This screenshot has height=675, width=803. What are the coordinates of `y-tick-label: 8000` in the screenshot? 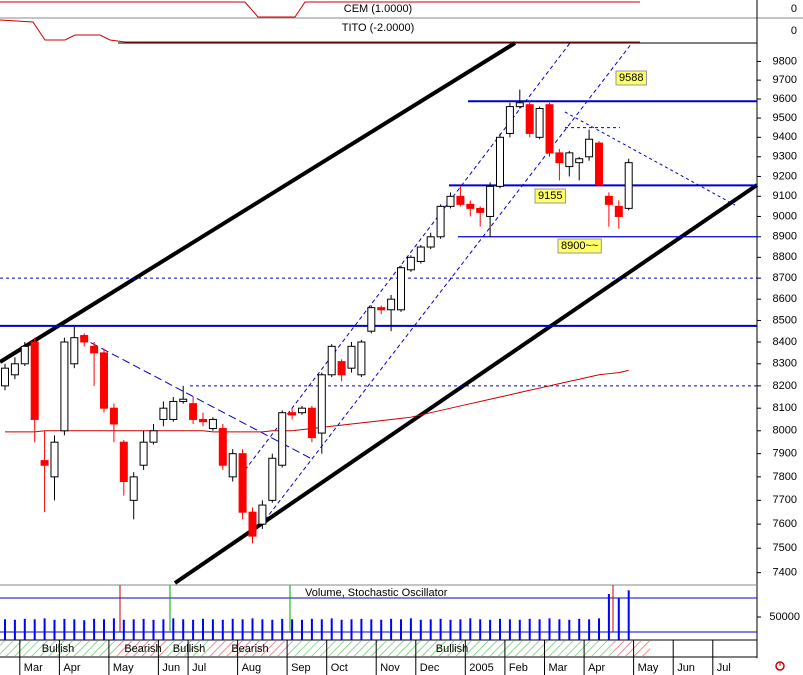 It's located at (785, 431).